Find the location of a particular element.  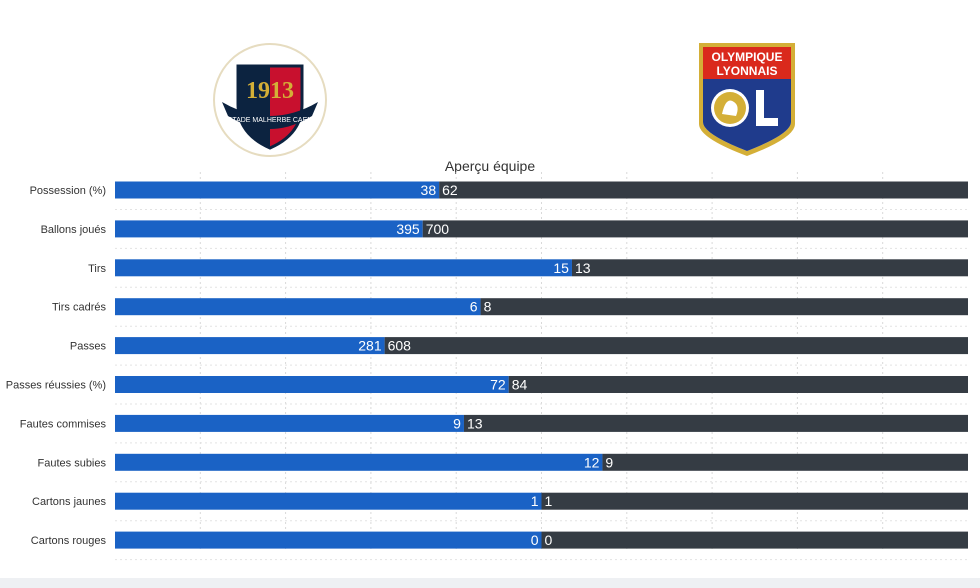

category-label: Cartons rouges is located at coordinates (69, 541).